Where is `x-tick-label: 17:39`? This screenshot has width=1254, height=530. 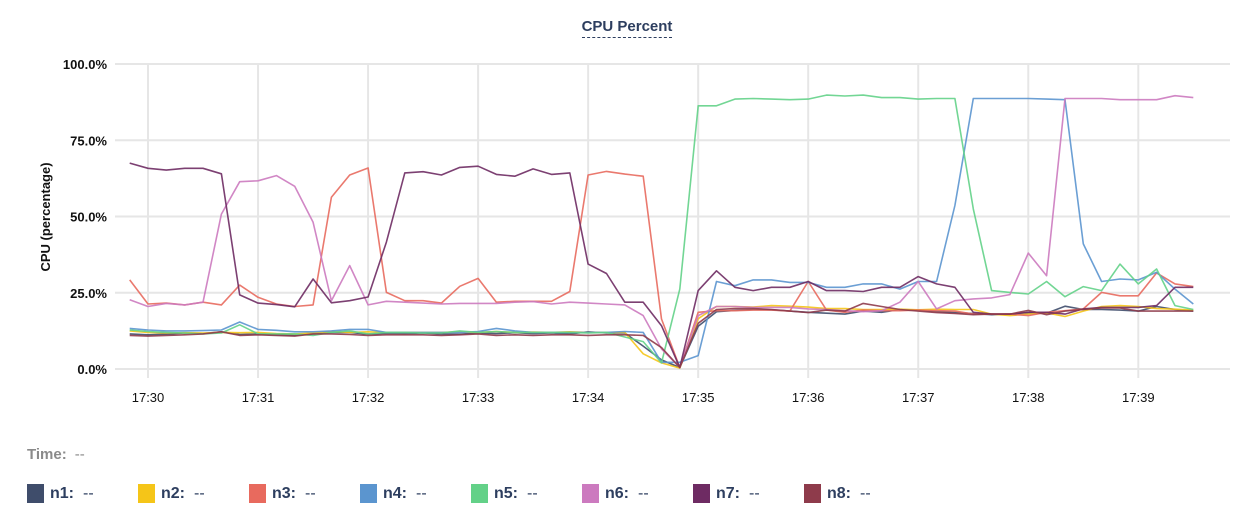
x-tick-label: 17:39 is located at coordinates (1138, 397).